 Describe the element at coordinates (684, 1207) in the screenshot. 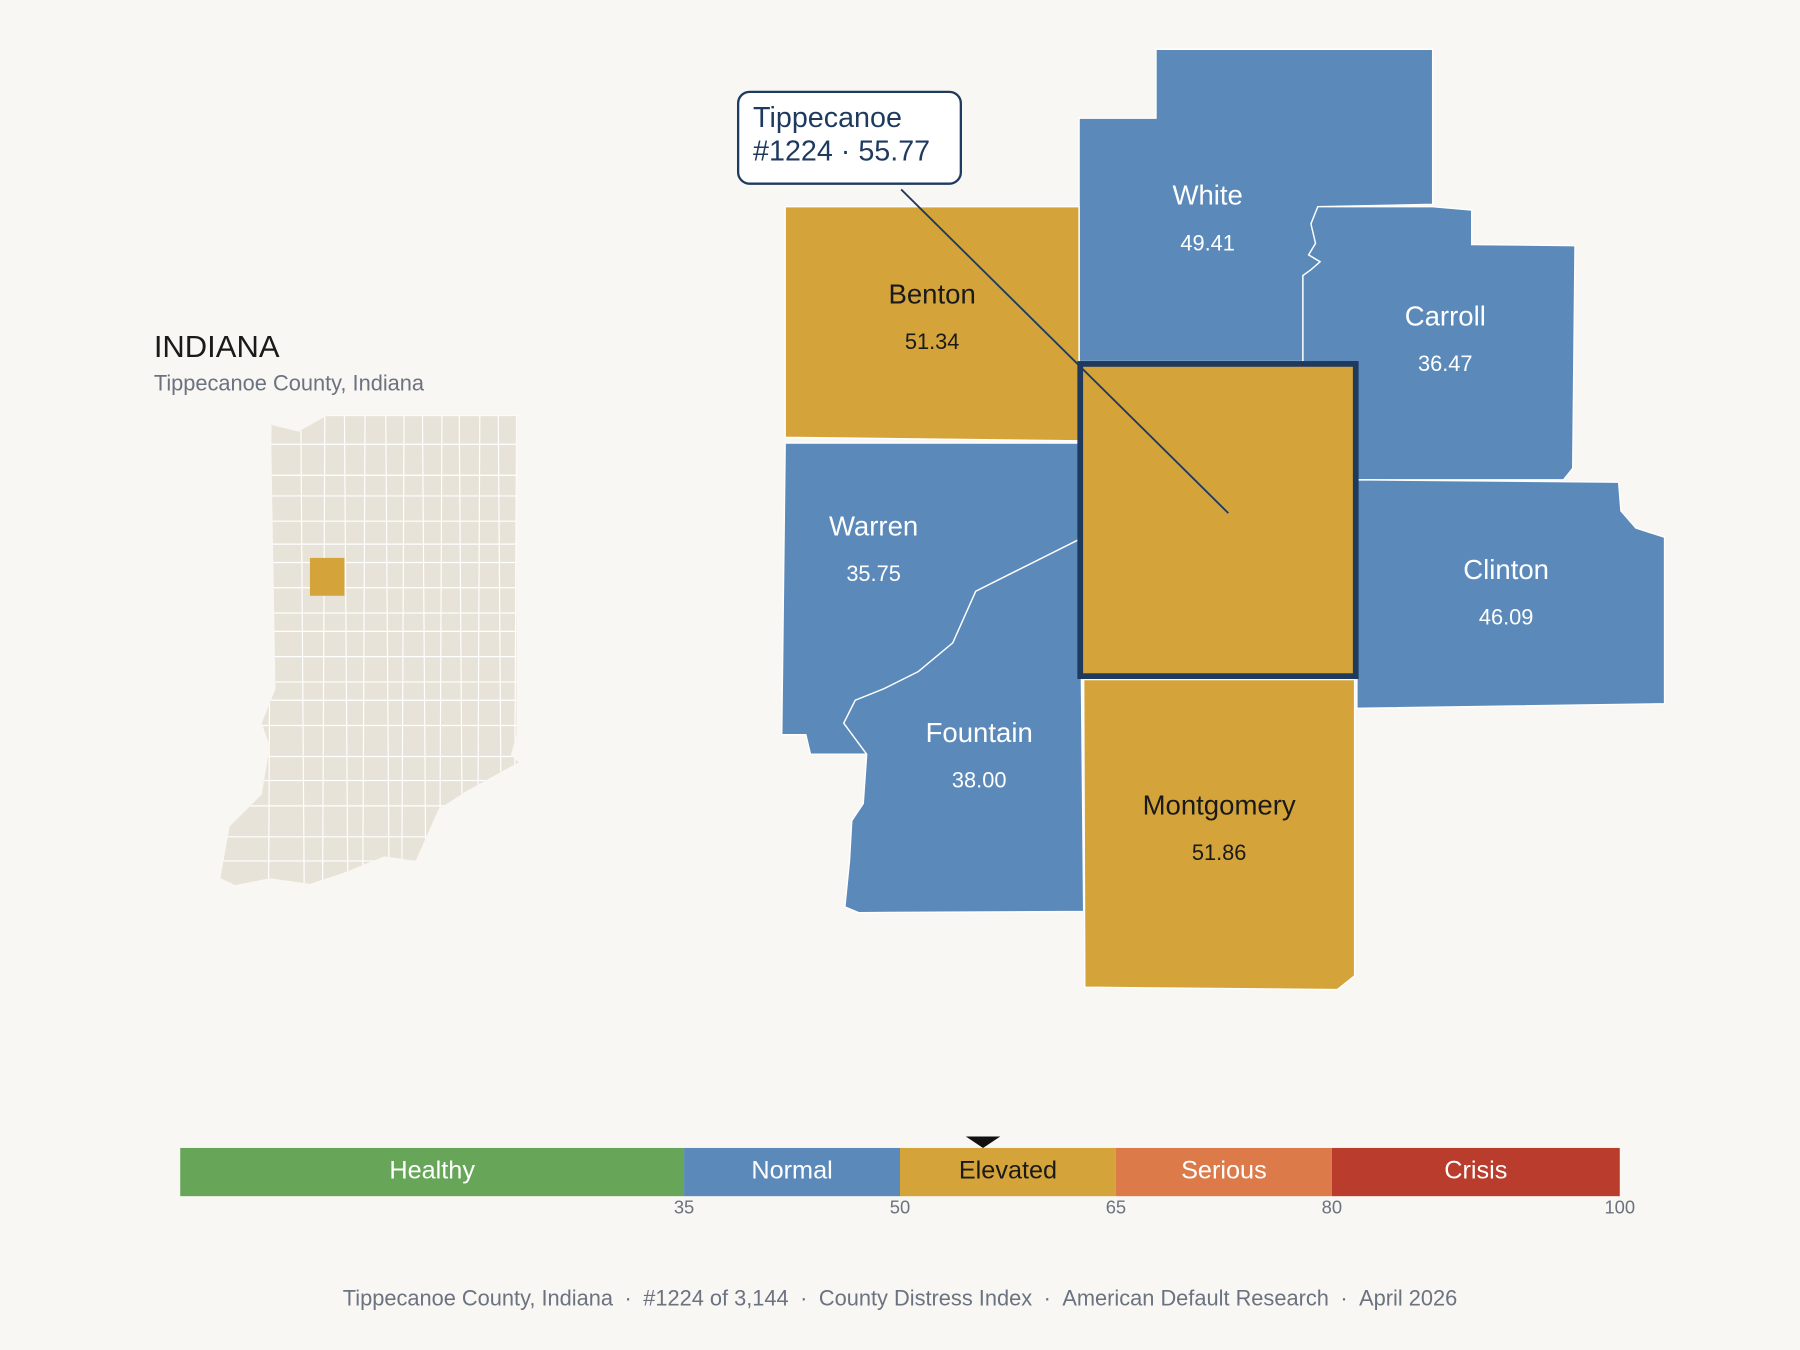

I see `scale-tick-label: 35` at that location.